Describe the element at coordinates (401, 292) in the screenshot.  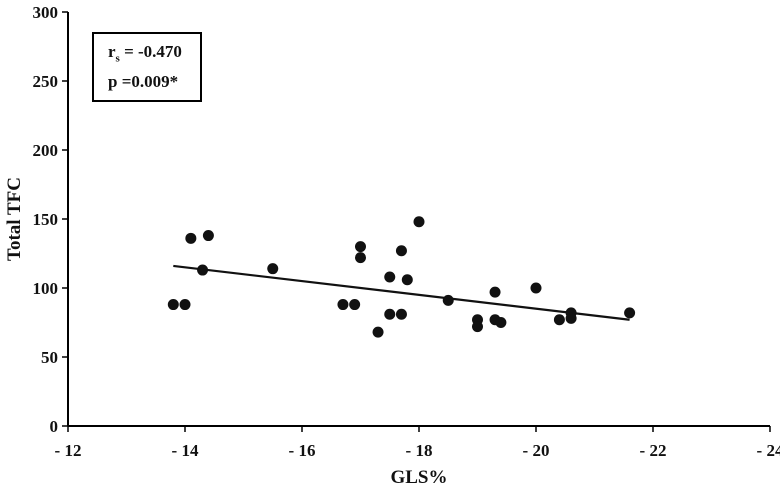
I see `trend-line` at that location.